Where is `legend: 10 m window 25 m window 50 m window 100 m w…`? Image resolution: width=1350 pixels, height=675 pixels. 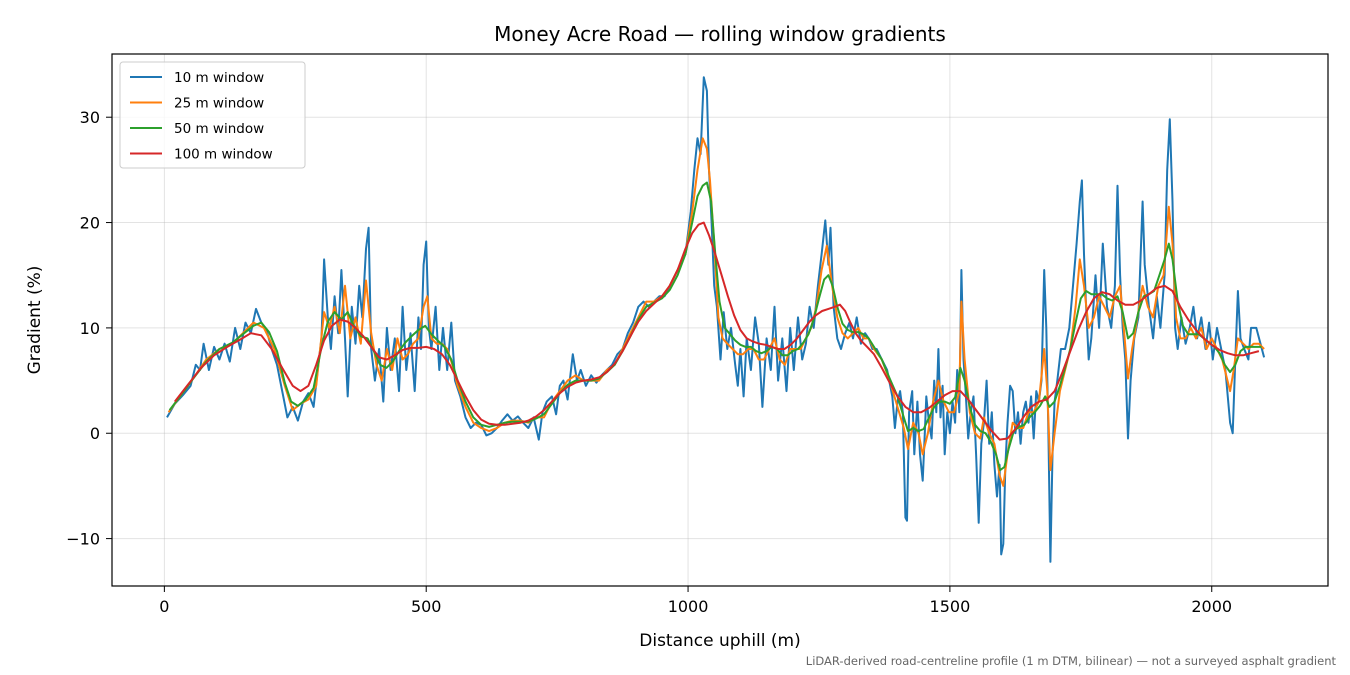 legend: 10 m window 25 m window 50 m window 100 m w… is located at coordinates (212, 115).